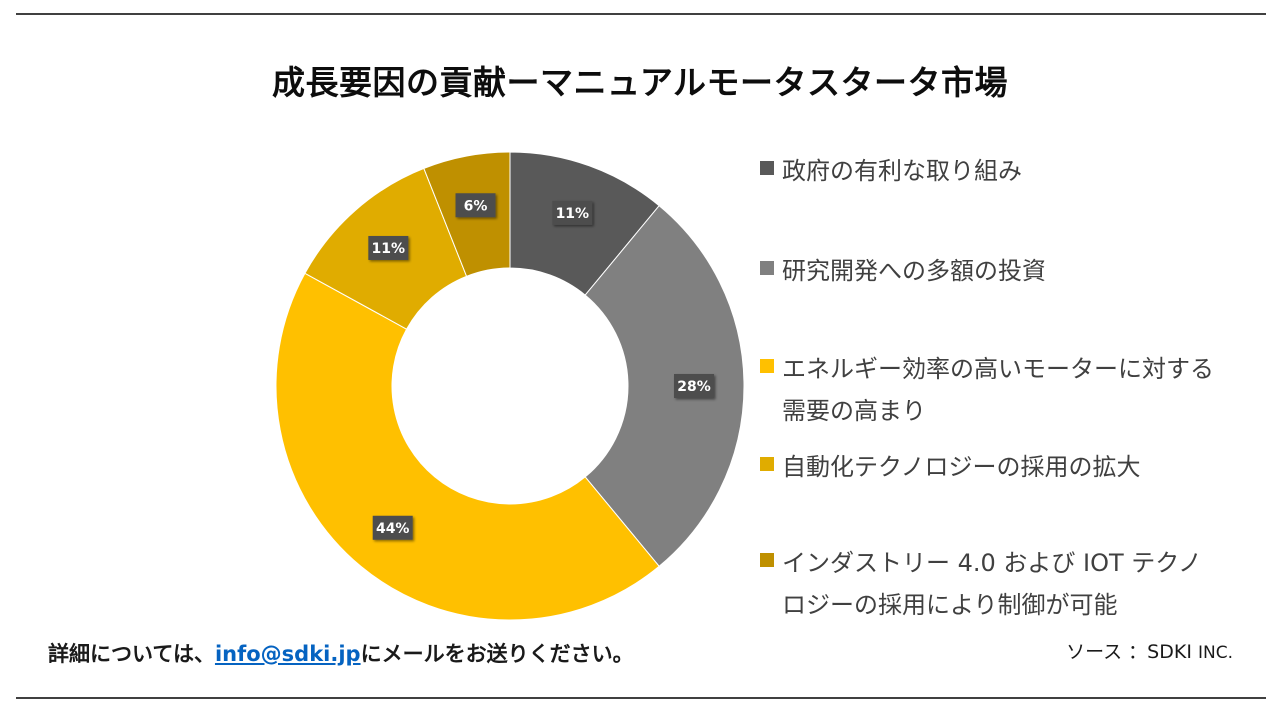 Image resolution: width=1280 pixels, height=720 pixels. What do you see at coordinates (131, 654) in the screenshot?
I see `contact-note-prefix: 詳細については、` at bounding box center [131, 654].